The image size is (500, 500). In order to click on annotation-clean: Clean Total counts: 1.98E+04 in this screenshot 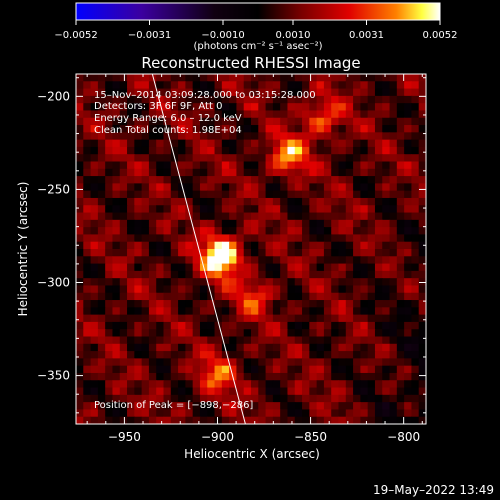, I will do `click(168, 130)`.